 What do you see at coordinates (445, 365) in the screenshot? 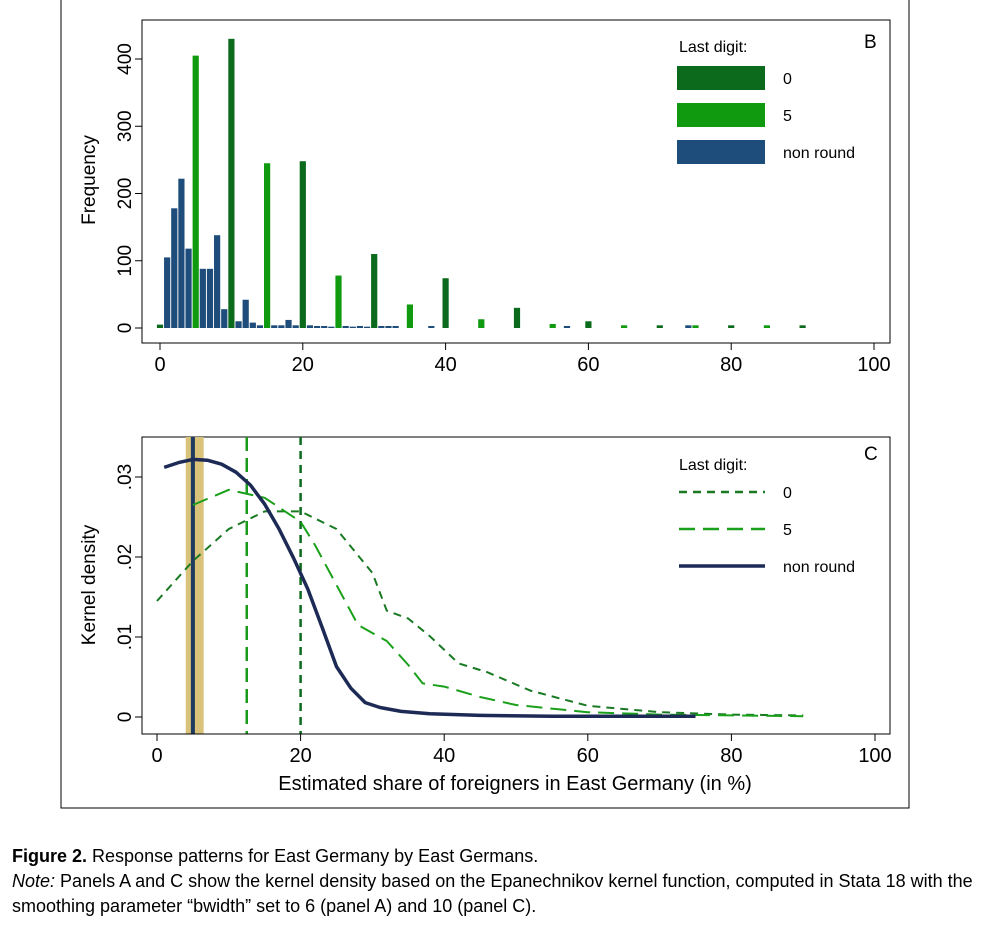
I see `panel-b-x-tick-label: 40` at bounding box center [445, 365].